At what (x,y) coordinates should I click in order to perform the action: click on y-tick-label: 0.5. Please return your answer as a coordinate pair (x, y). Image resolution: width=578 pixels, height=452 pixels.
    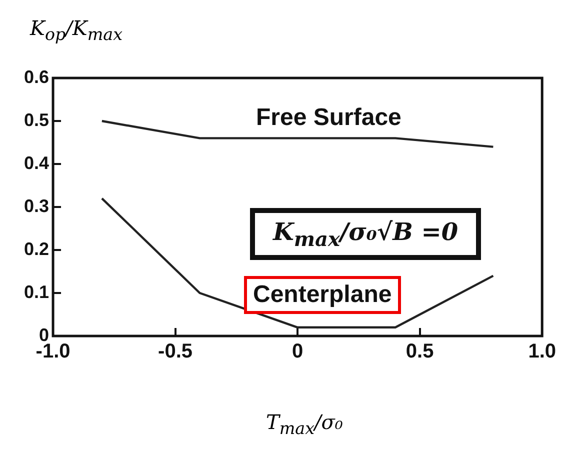
    Looking at the image, I should click on (37, 120).